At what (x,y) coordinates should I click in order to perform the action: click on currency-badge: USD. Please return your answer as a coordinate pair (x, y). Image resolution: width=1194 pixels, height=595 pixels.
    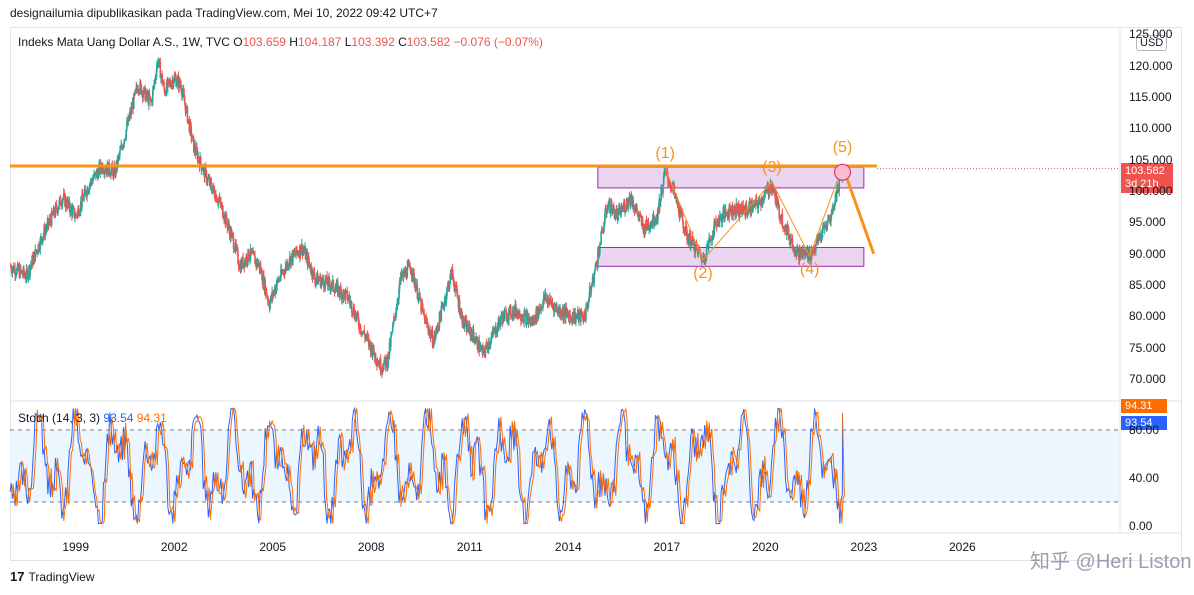
    Looking at the image, I should click on (1152, 43).